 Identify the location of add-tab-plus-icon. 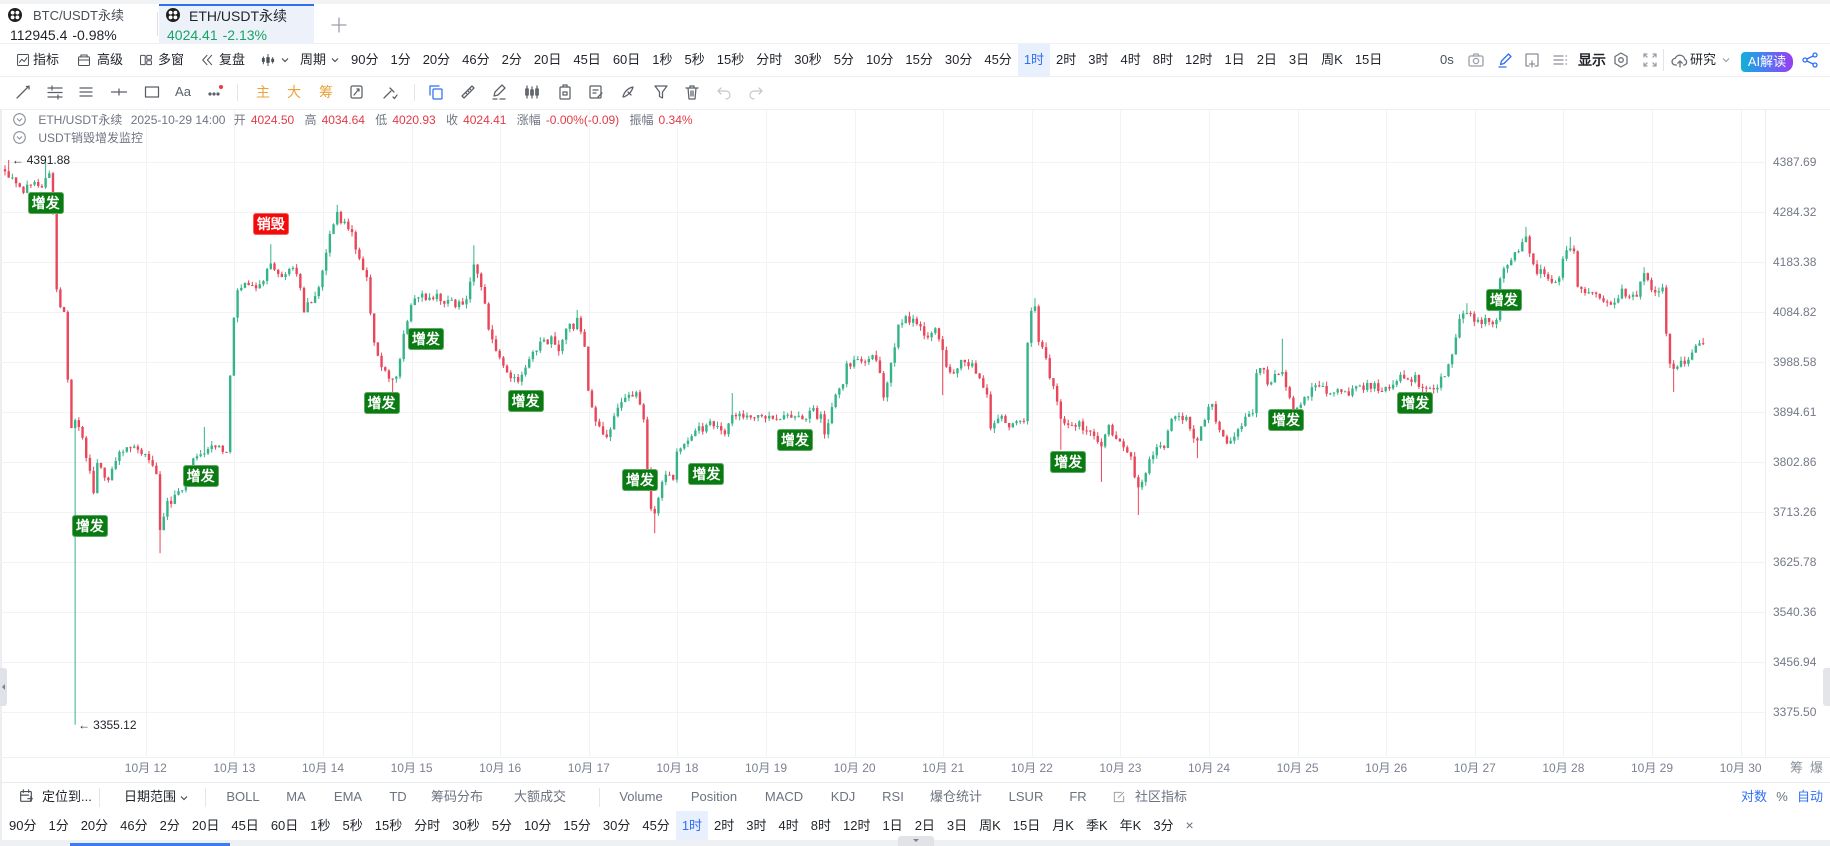
(339, 25).